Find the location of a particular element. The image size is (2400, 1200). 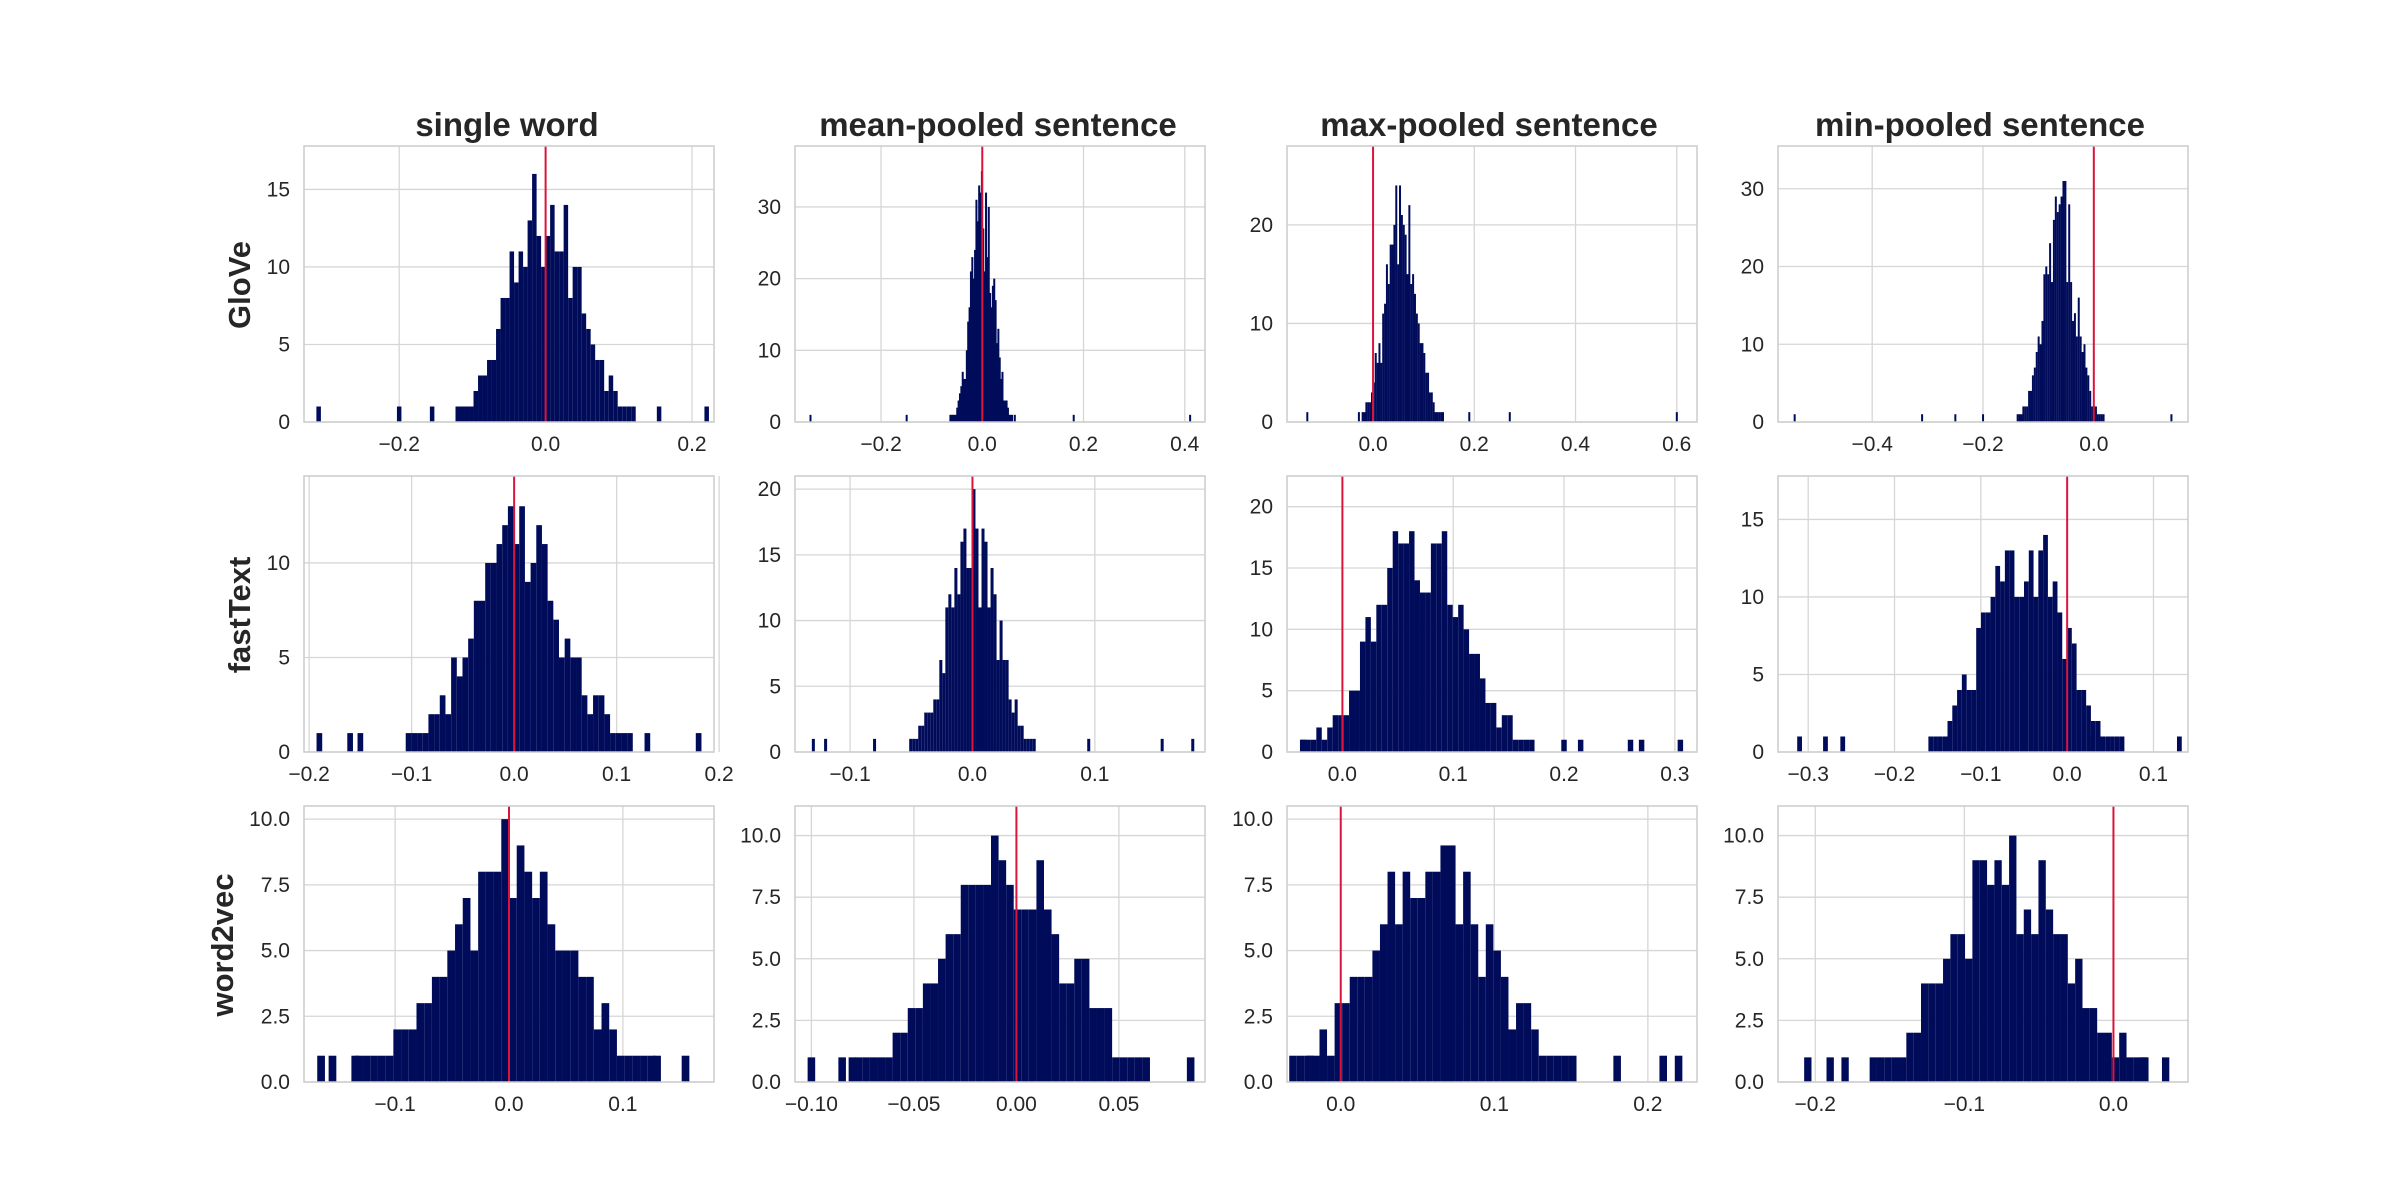

y-tick-label: 7.5 is located at coordinates (275, 885).